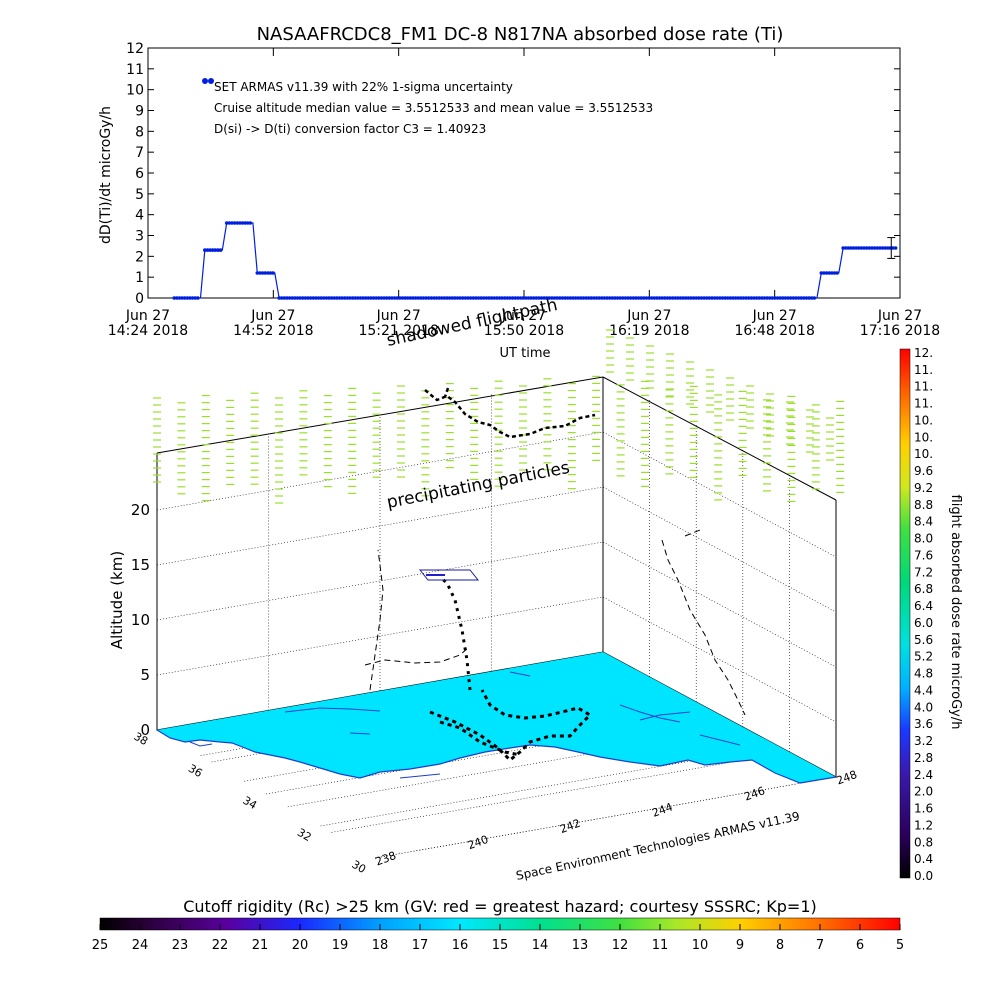 This screenshot has height=1000, width=1000. What do you see at coordinates (923, 555) in the screenshot?
I see `dose-colorbar-tick-label: 7.6` at bounding box center [923, 555].